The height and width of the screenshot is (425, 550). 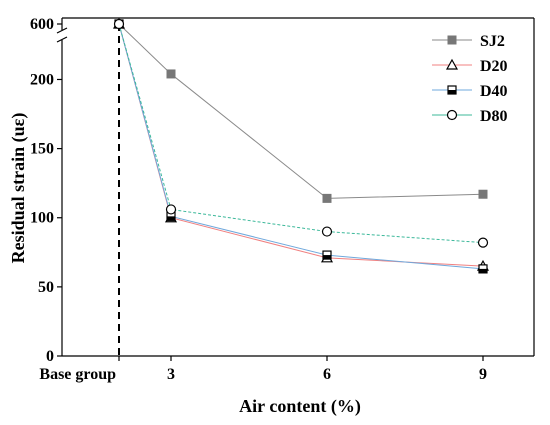 I want to click on legend-label-d40: D40, so click(x=494, y=91).